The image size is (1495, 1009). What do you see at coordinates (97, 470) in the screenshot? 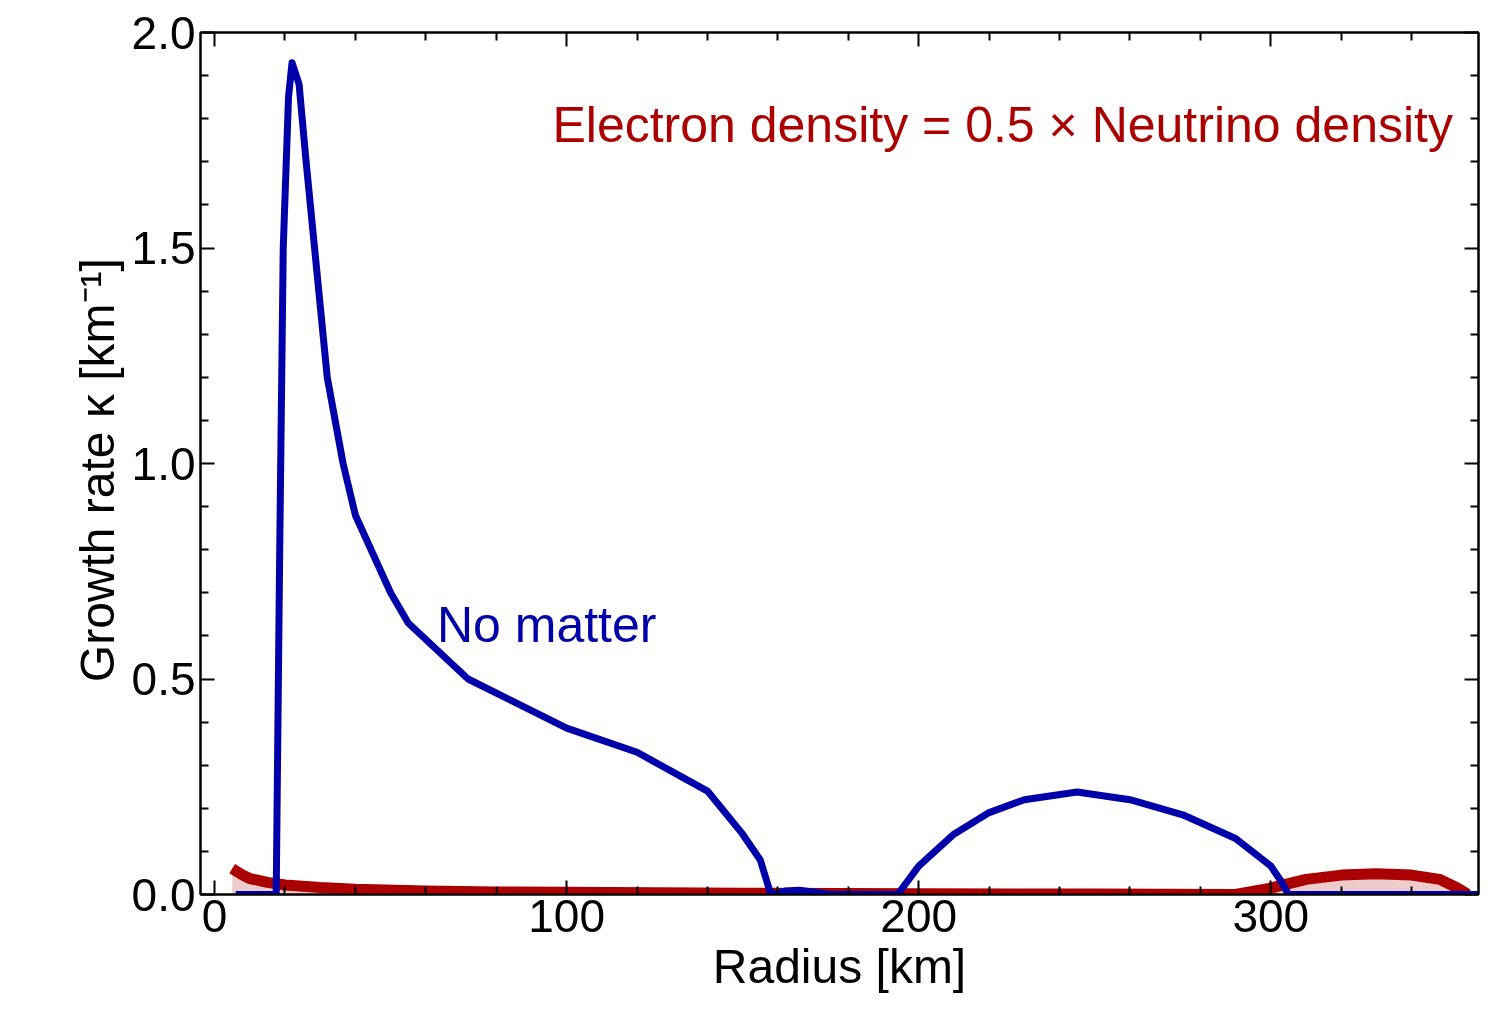
I see `y-axis-title: Growth rate κ [km⁻¹]` at bounding box center [97, 470].